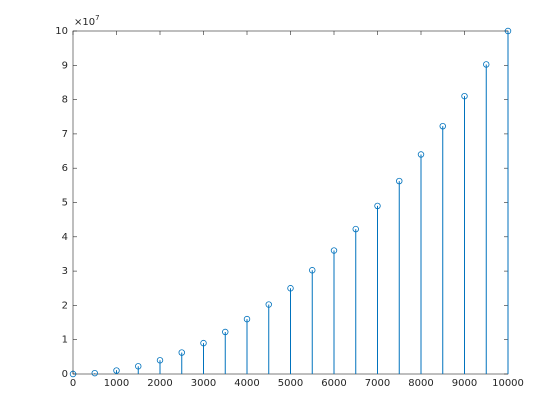 The image size is (560, 420). What do you see at coordinates (290, 383) in the screenshot?
I see `x-tick-label: 5000` at bounding box center [290, 383].